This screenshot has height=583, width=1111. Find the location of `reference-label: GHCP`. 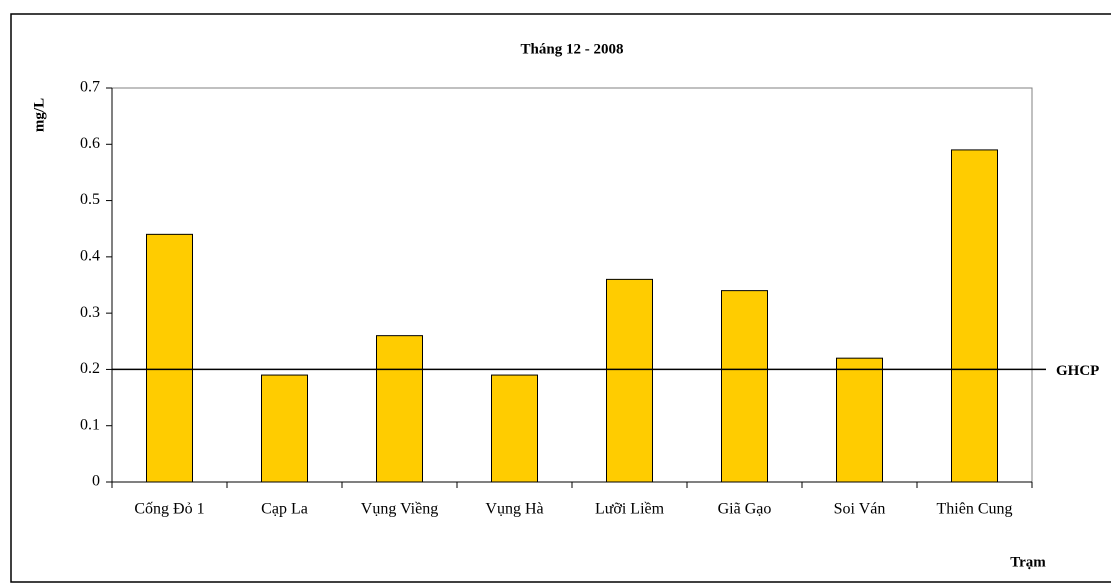

reference-label: GHCP is located at coordinates (1077, 371).